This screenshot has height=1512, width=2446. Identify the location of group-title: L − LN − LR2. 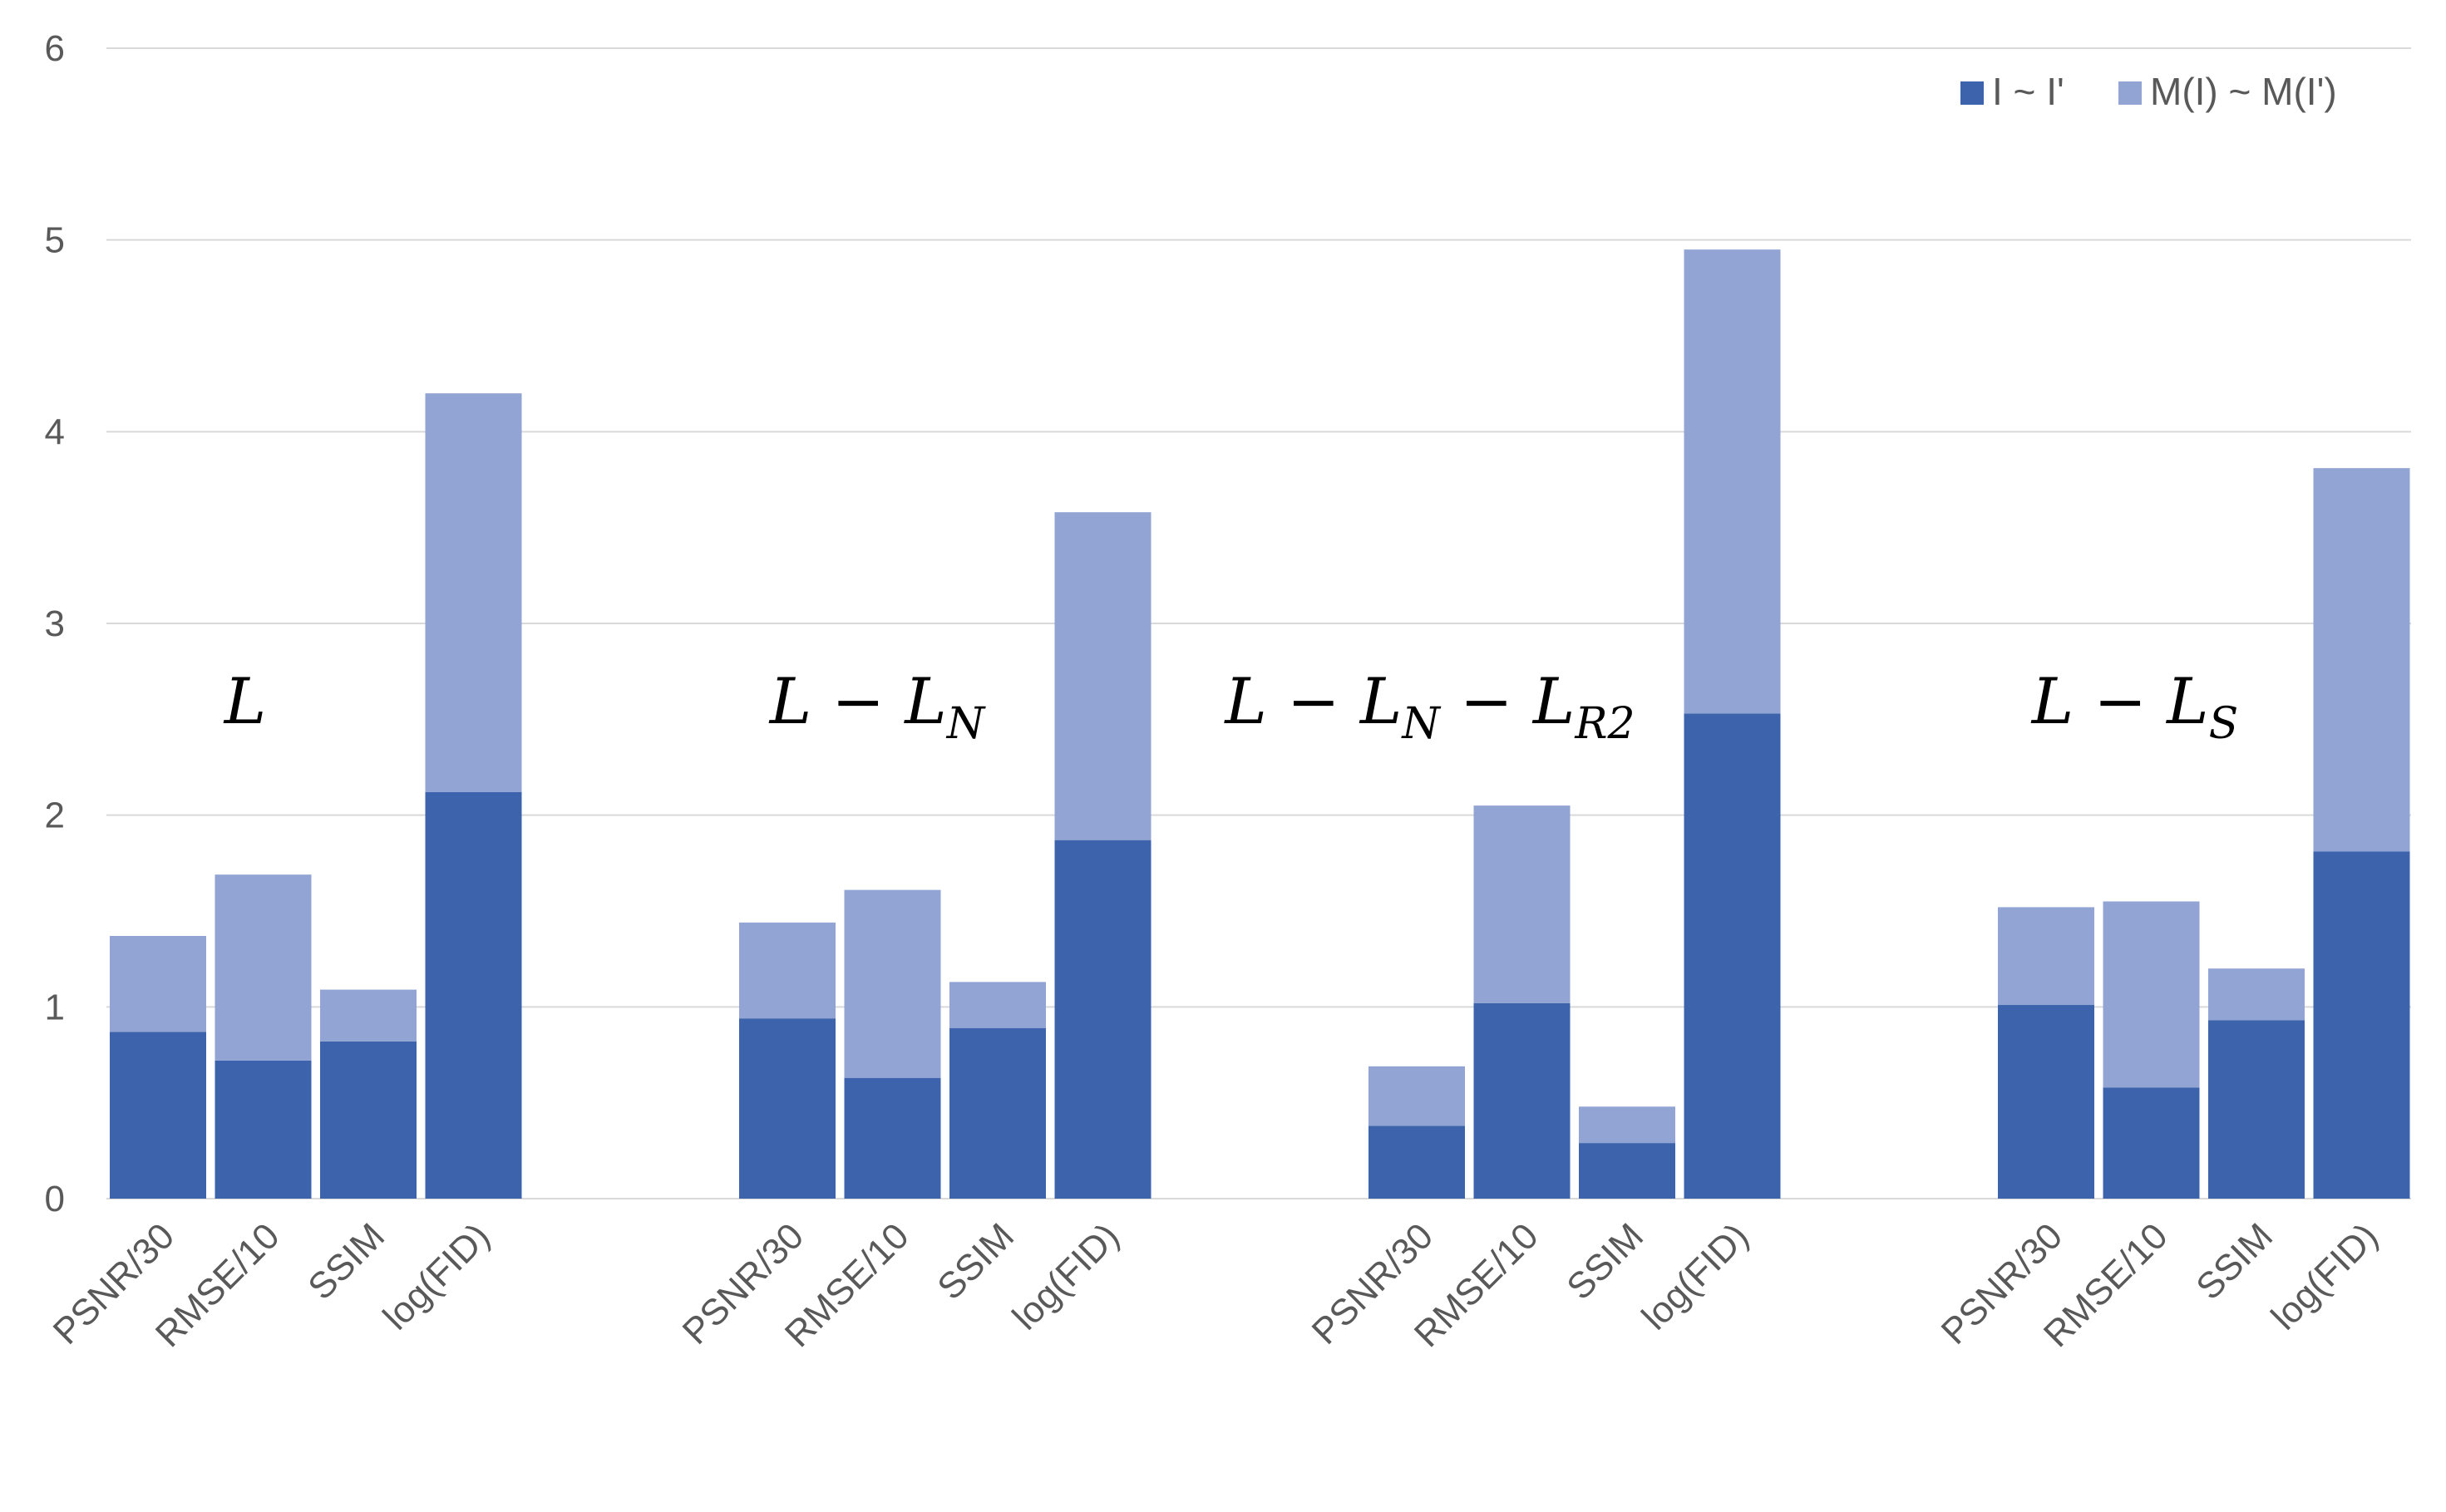
(1429, 707).